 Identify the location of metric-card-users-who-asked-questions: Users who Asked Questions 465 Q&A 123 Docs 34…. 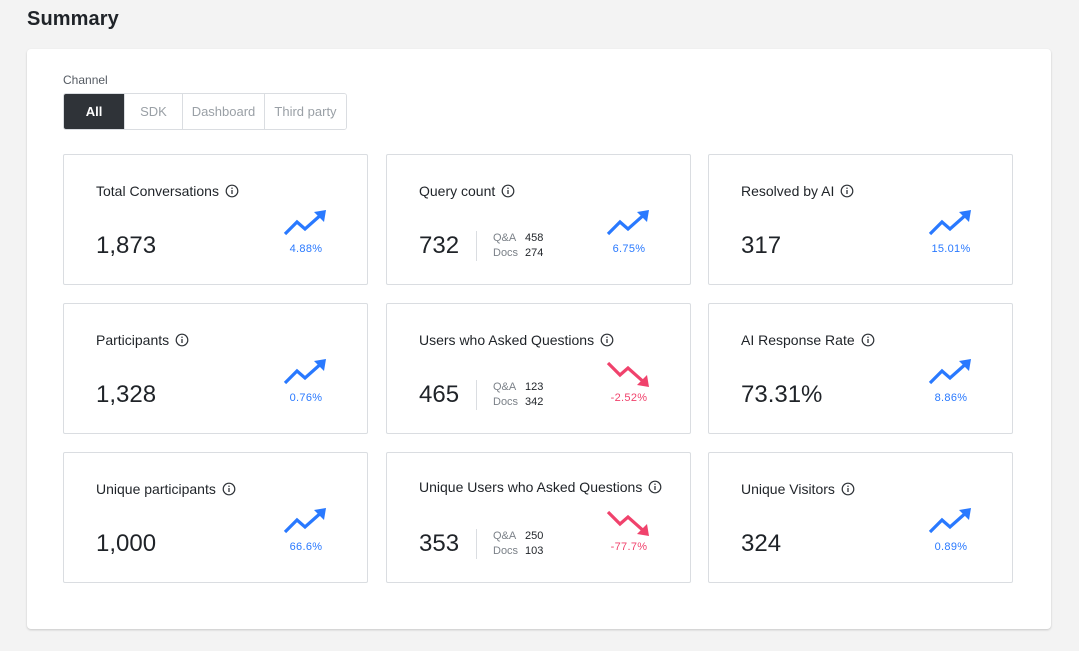
(538, 368).